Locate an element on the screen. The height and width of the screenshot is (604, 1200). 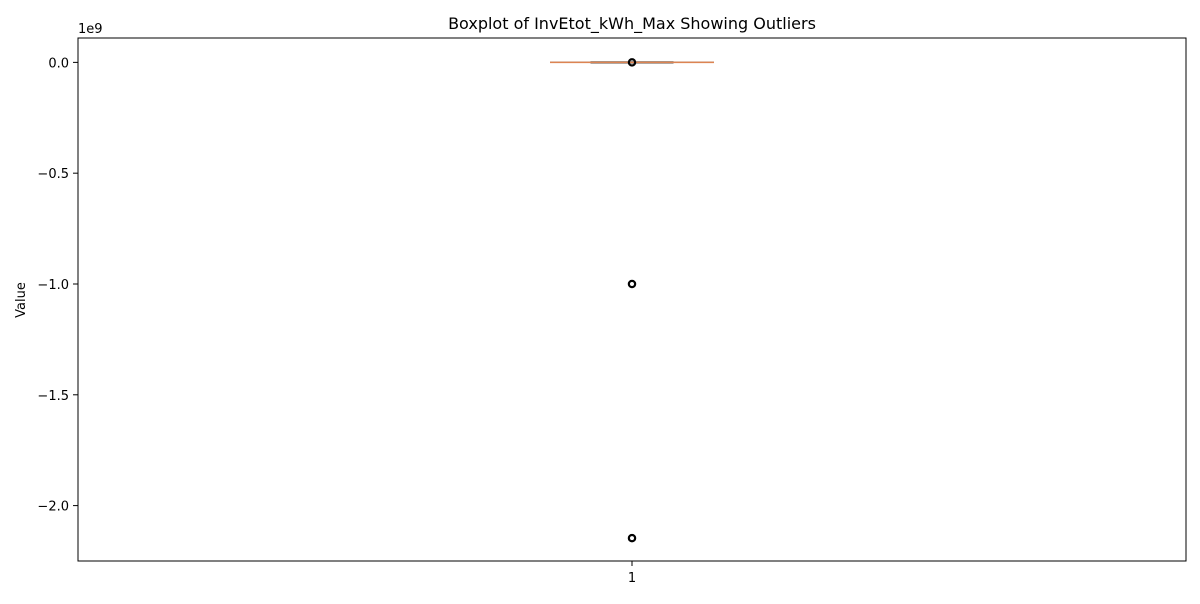
x-axis: 1 is located at coordinates (632, 573).